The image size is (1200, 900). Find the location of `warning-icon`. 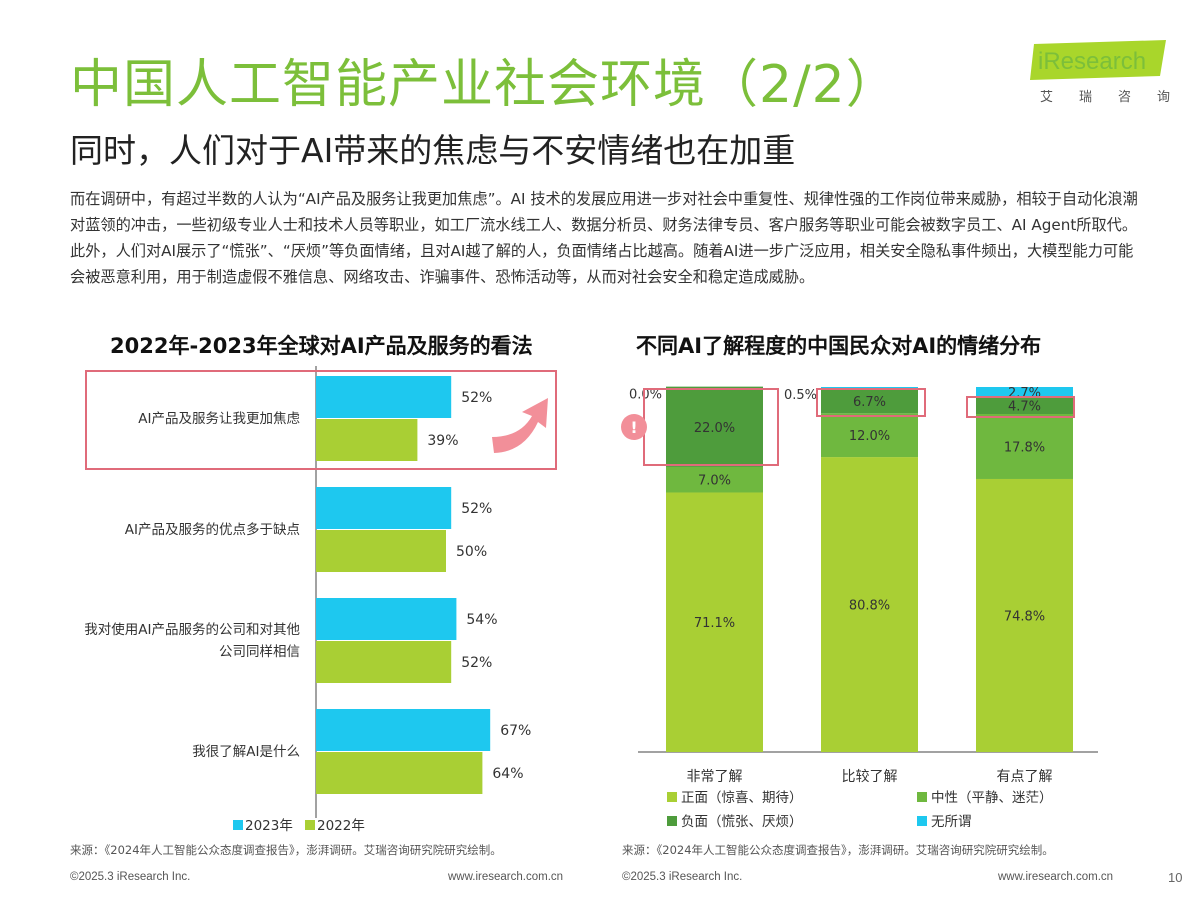

warning-icon is located at coordinates (634, 427).